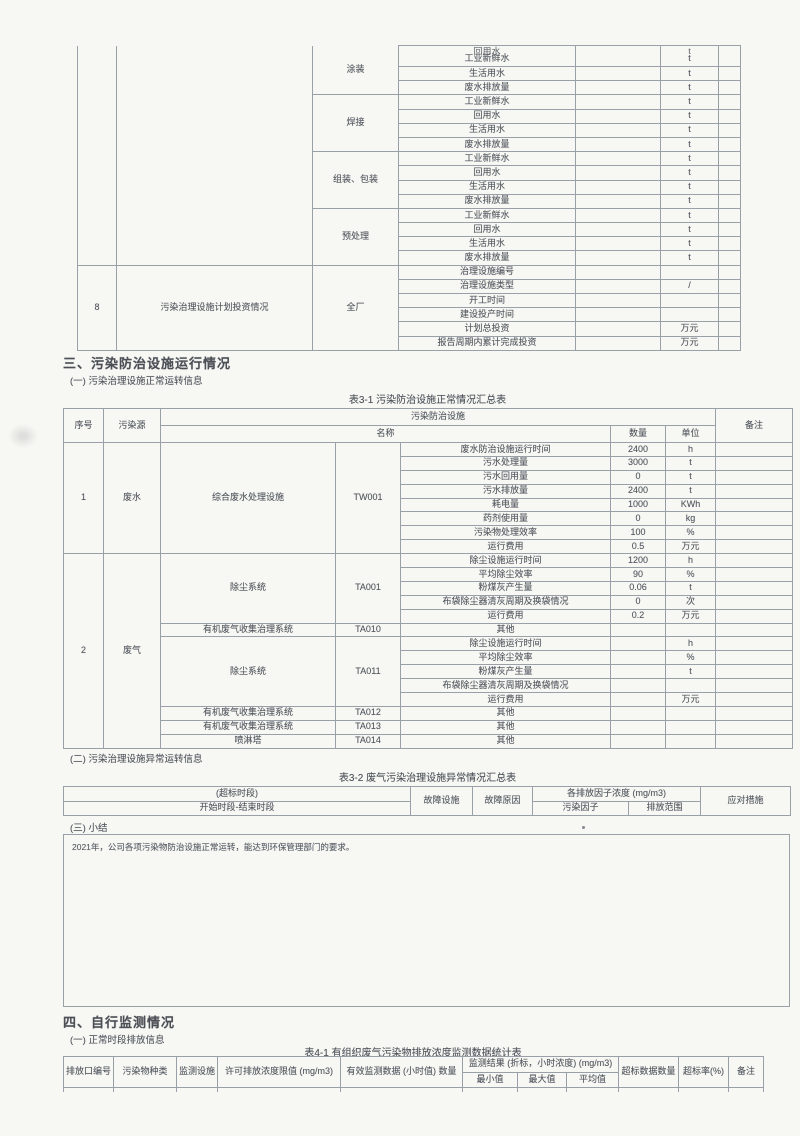 This screenshot has width=800, height=1136. I want to click on overlap-unit-primary: t, so click(689, 58).